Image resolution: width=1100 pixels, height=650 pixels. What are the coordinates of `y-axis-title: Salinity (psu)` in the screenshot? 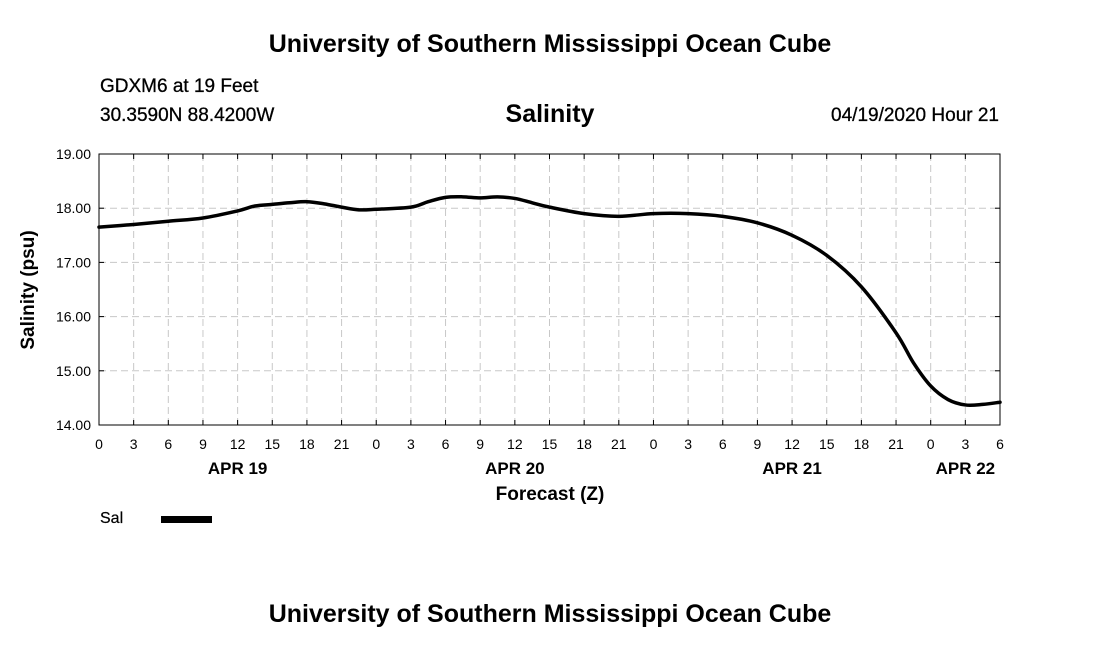 It's located at (28, 289).